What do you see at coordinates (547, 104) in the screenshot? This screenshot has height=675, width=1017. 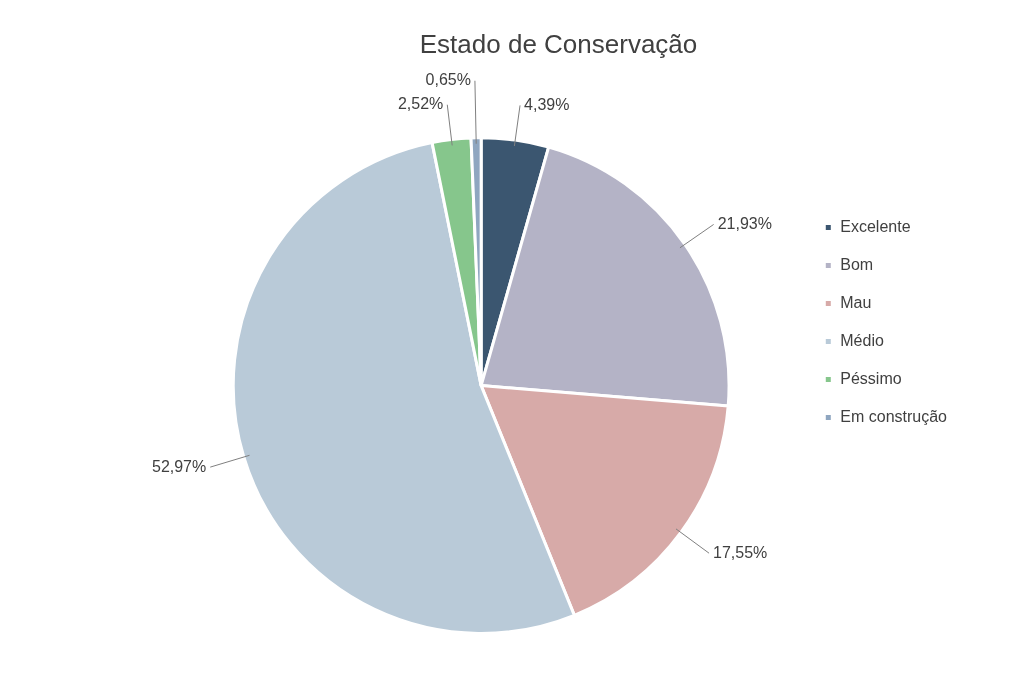 I see `data-label: 4,39%` at bounding box center [547, 104].